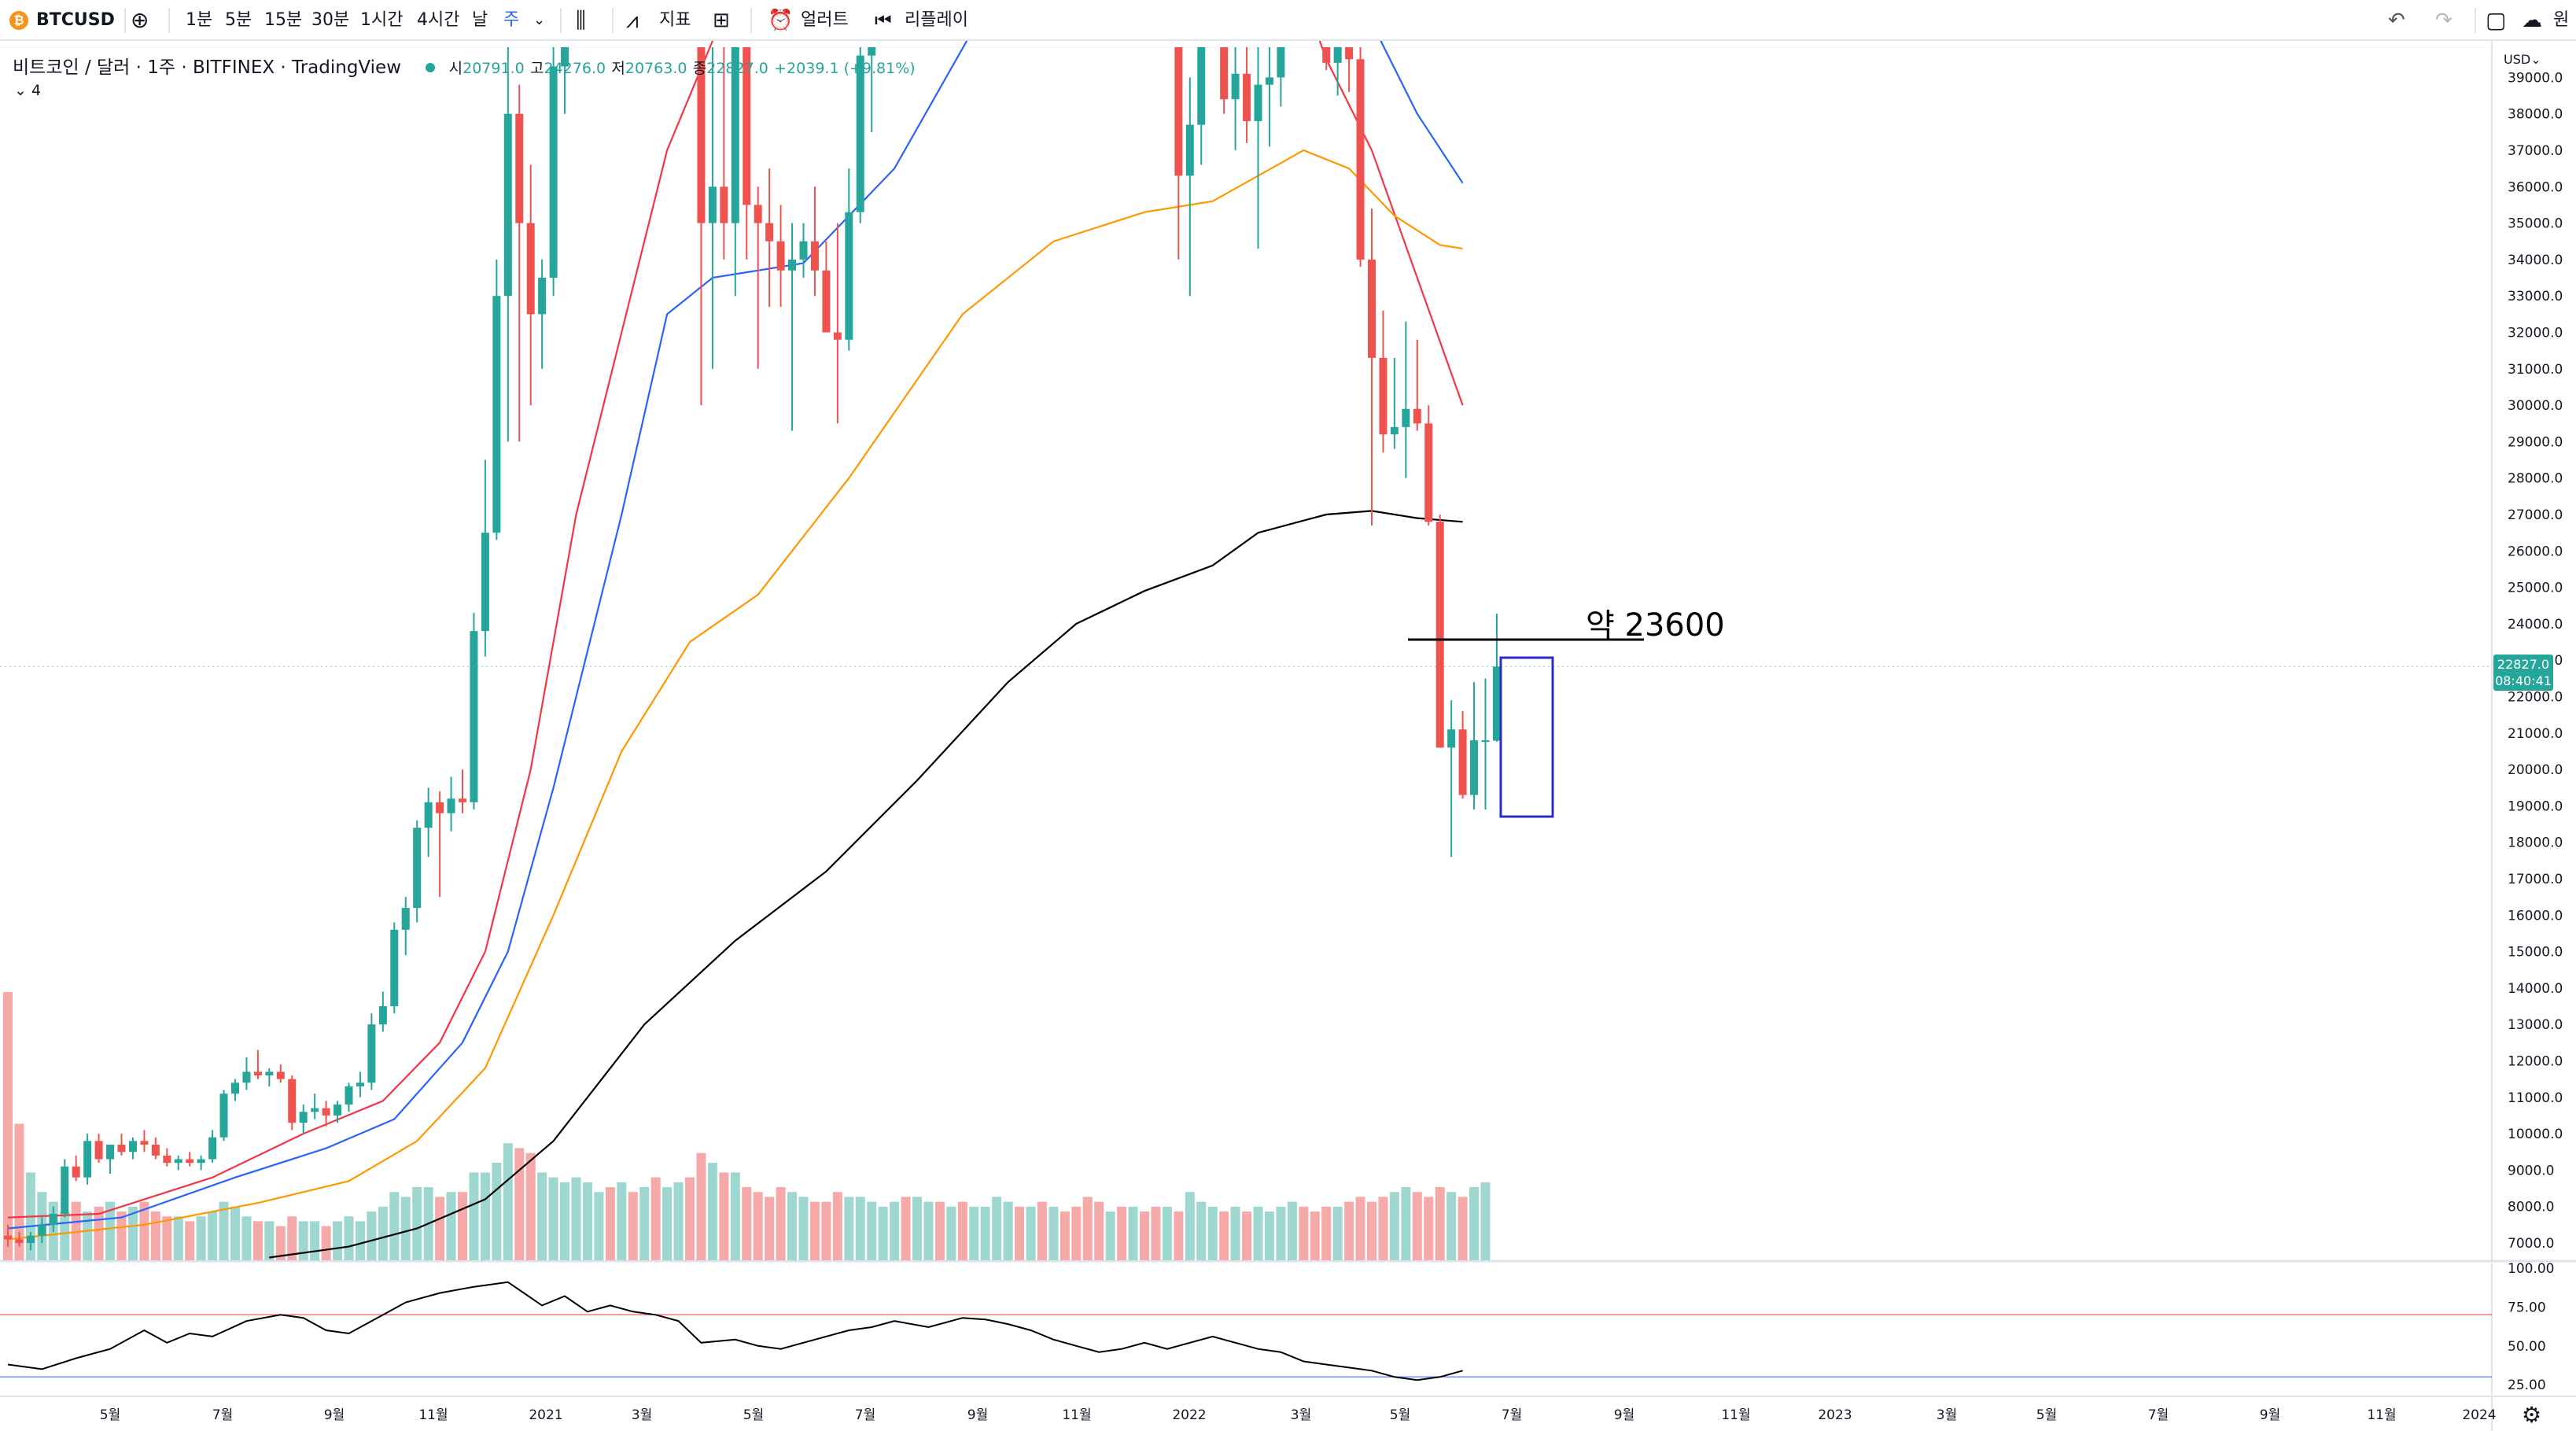 This screenshot has width=2576, height=1431. I want to click on replay-icon: ⏮, so click(883, 20).